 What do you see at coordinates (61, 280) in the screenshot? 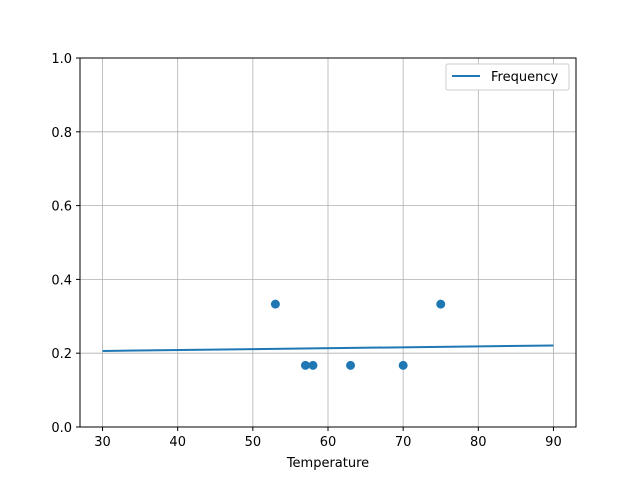
I see `y-tick-label: 0.4` at bounding box center [61, 280].